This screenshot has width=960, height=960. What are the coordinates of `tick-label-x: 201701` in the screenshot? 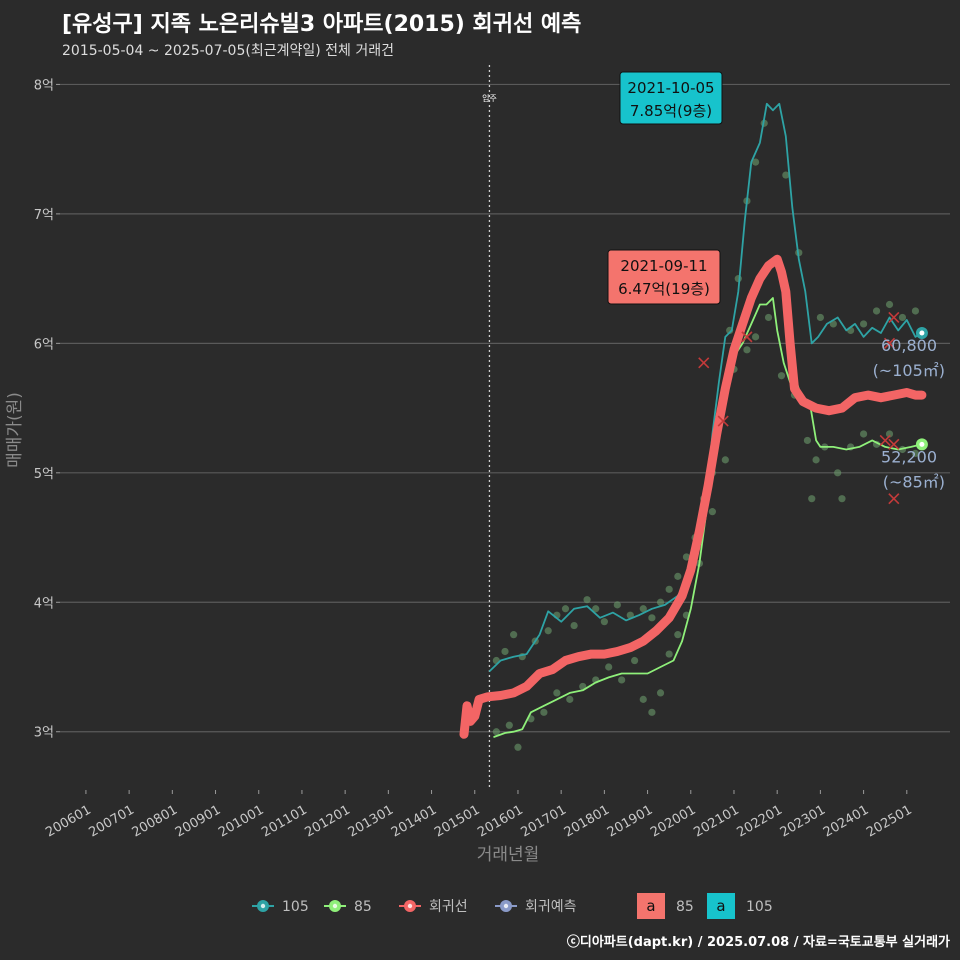 It's located at (544, 822).